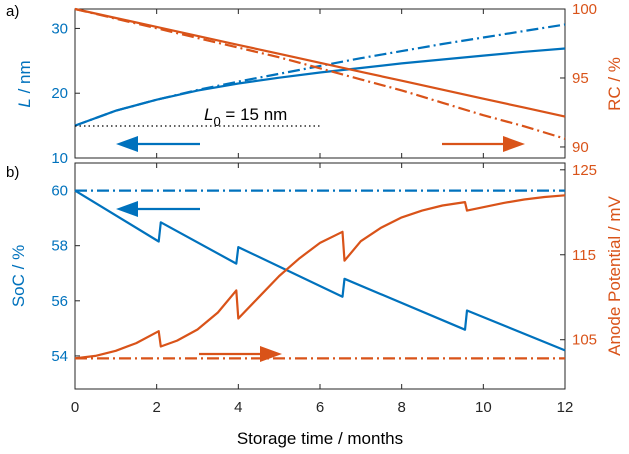 The width and height of the screenshot is (629, 454). Describe the element at coordinates (584, 340) in the screenshot. I see `right-tick-label: 105` at that location.